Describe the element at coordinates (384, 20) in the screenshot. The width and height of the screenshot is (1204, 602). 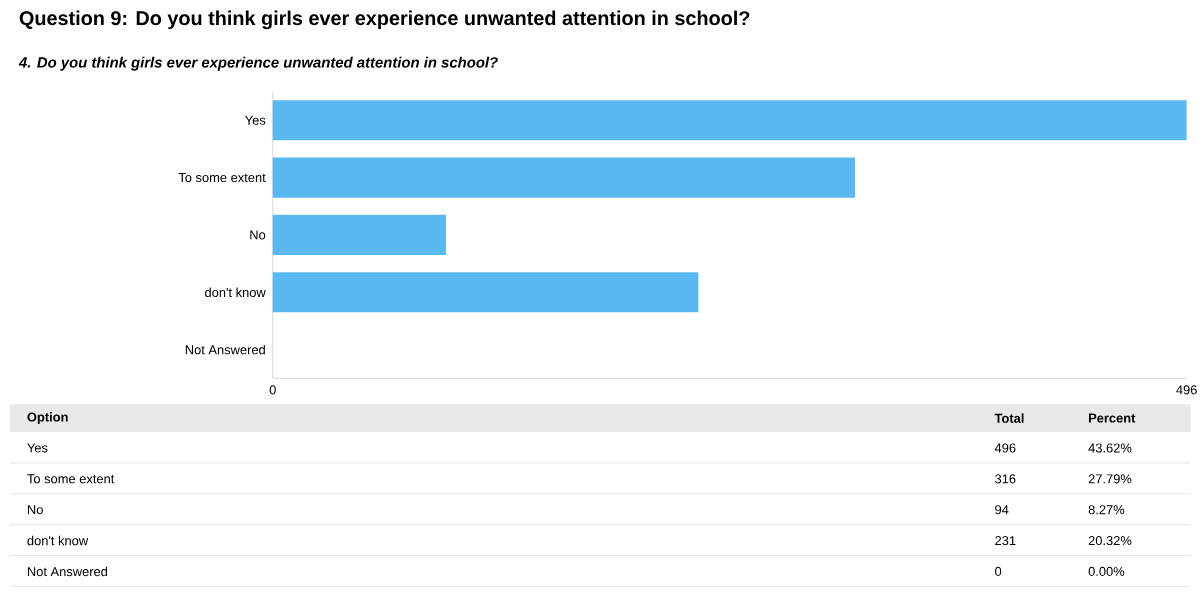
I see `chart-title: Question 9: Do you think girls ever experience unwanted attention in school?` at that location.